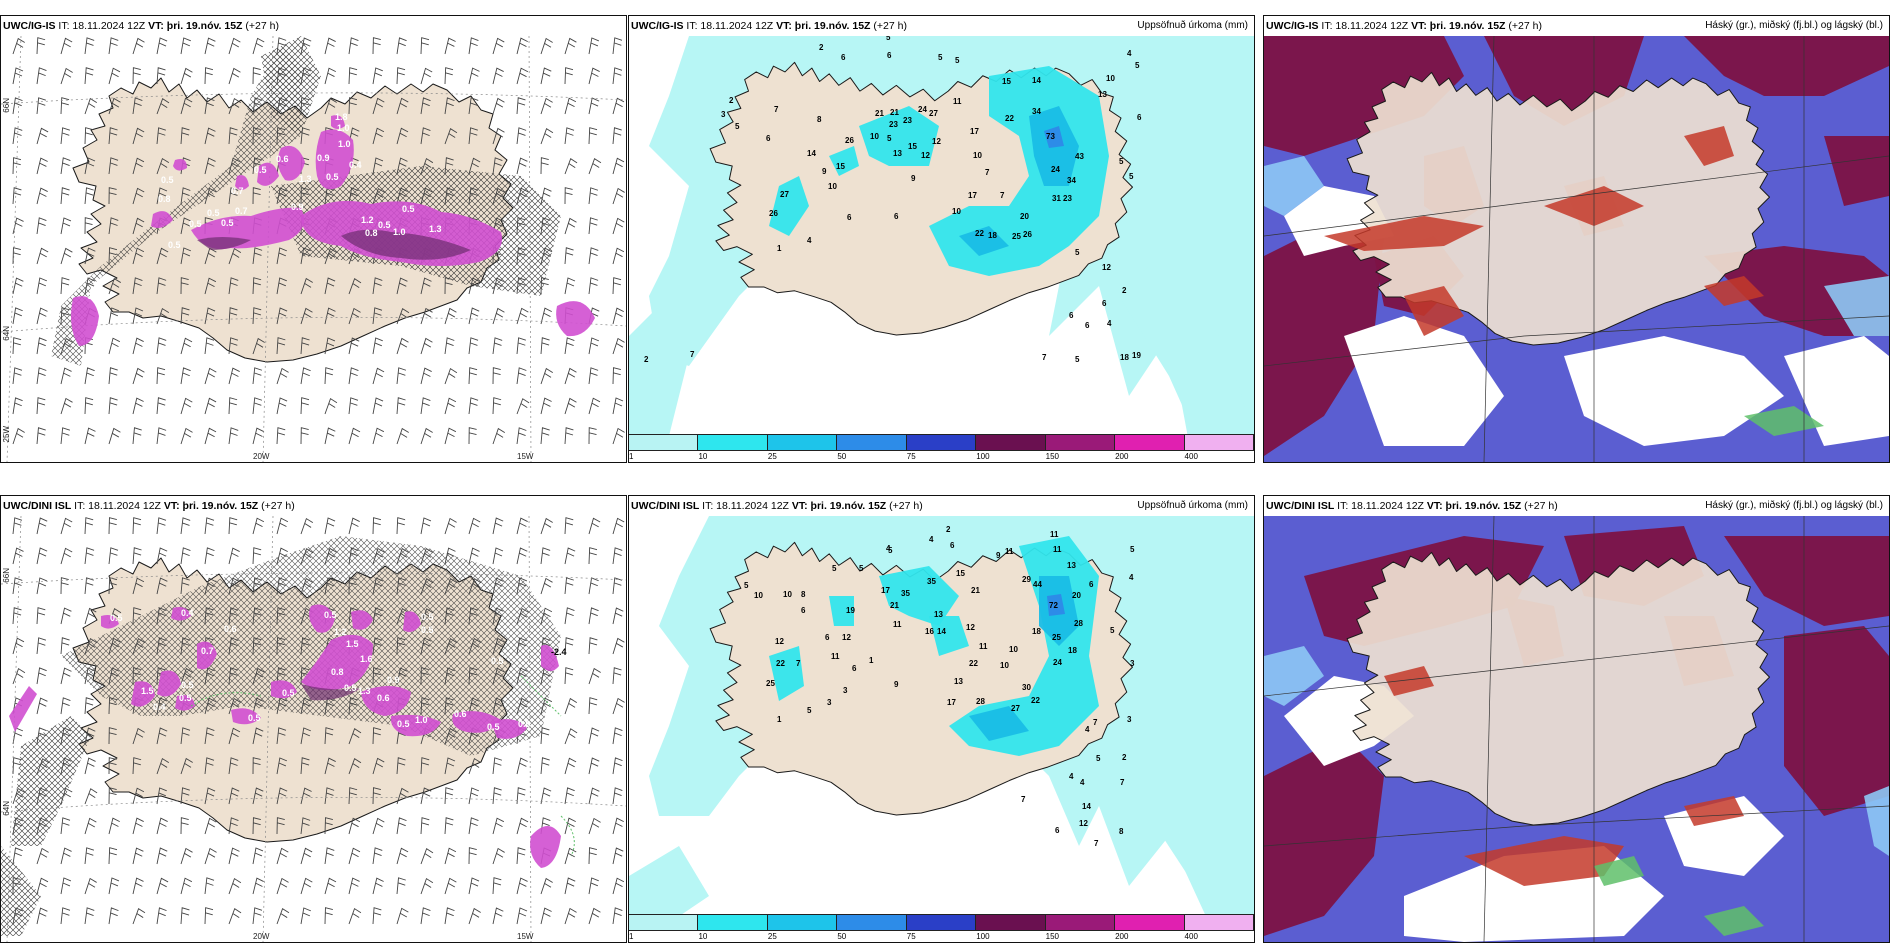  Describe the element at coordinates (1734, 291) in the screenshot. I see `cloud-mid-area` at that location.